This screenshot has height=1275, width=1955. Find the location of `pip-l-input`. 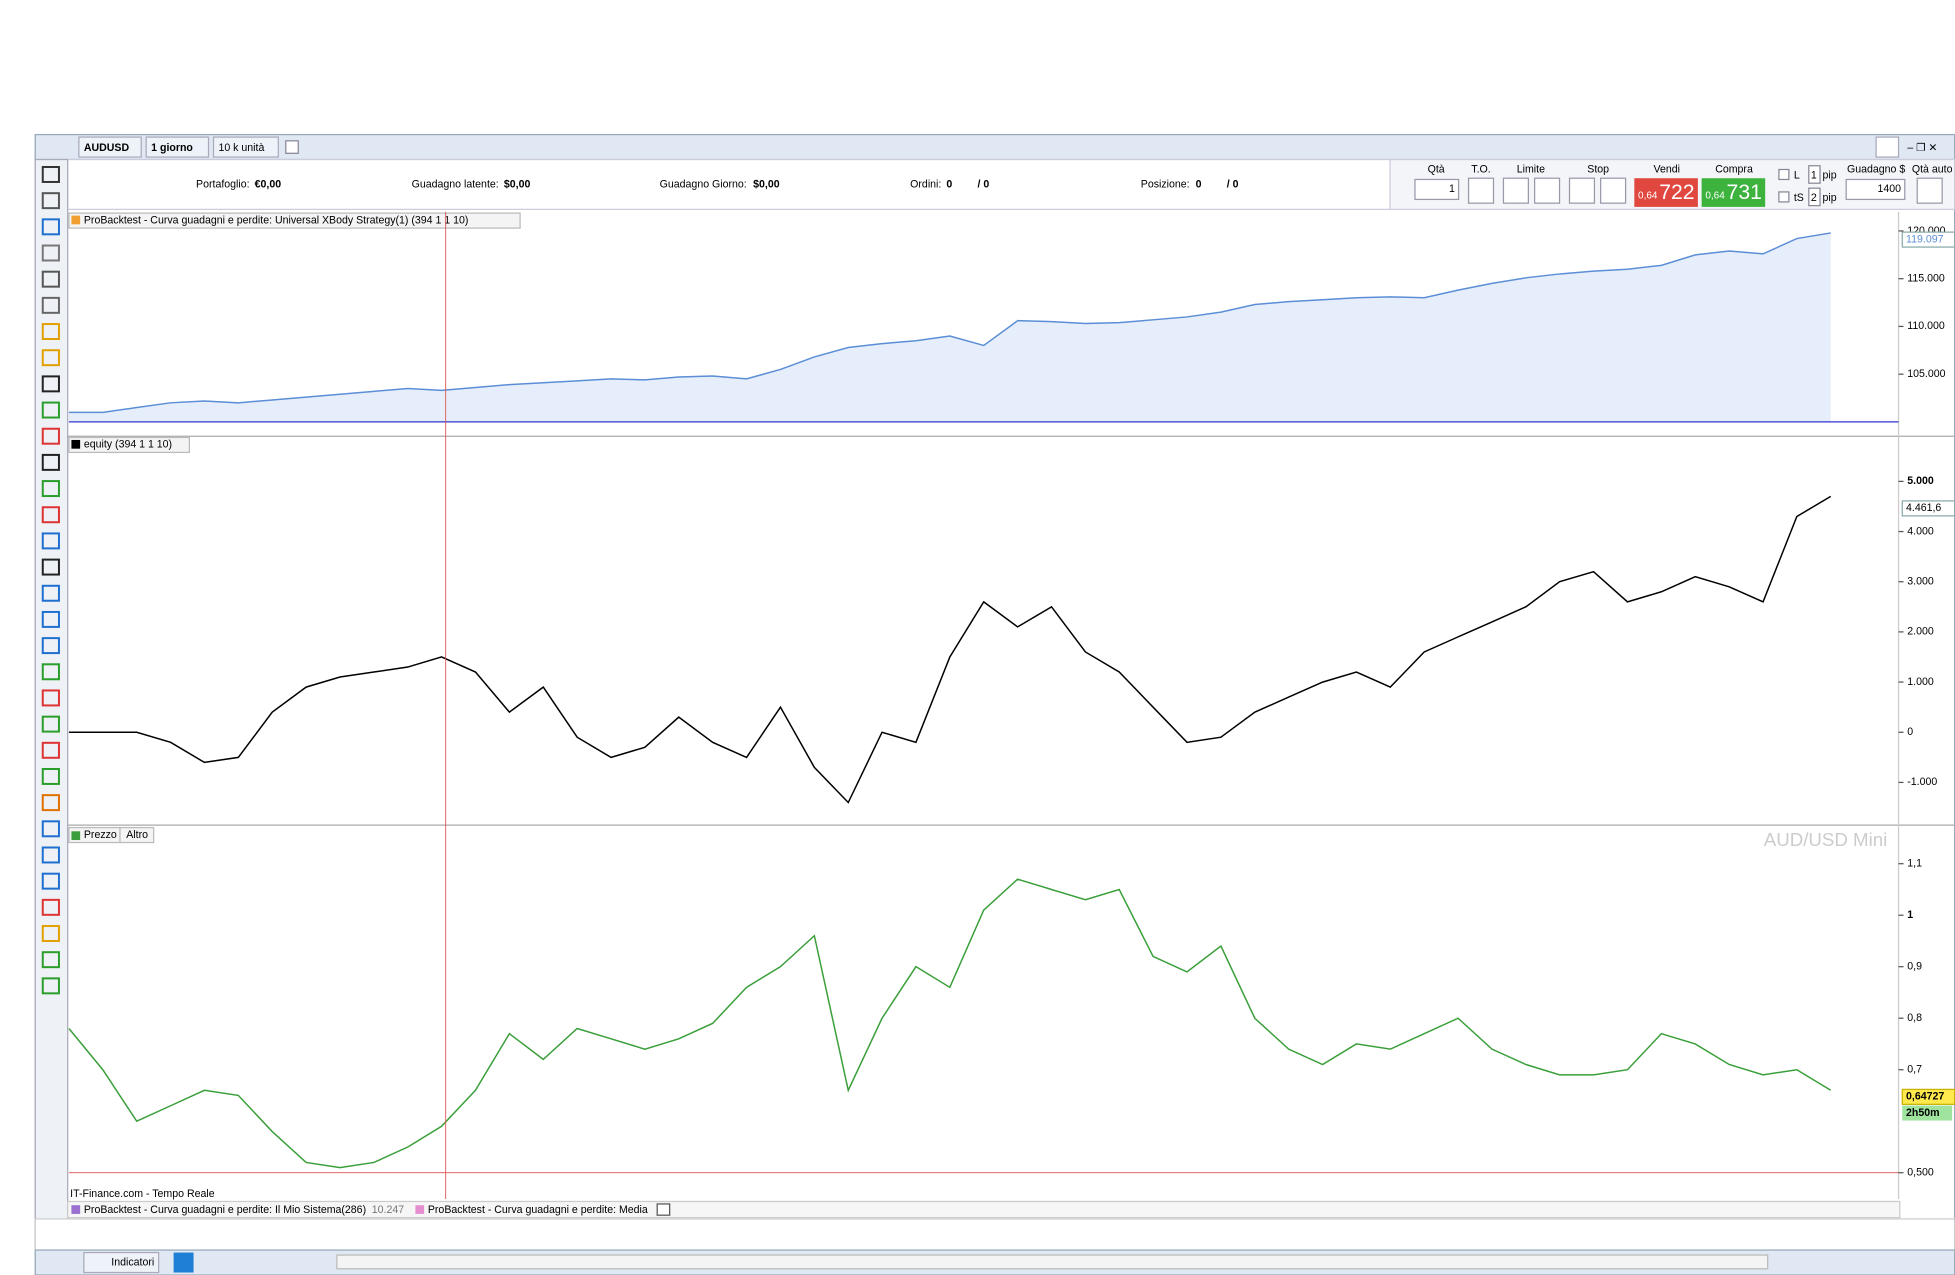

pip-l-input is located at coordinates (1814, 174).